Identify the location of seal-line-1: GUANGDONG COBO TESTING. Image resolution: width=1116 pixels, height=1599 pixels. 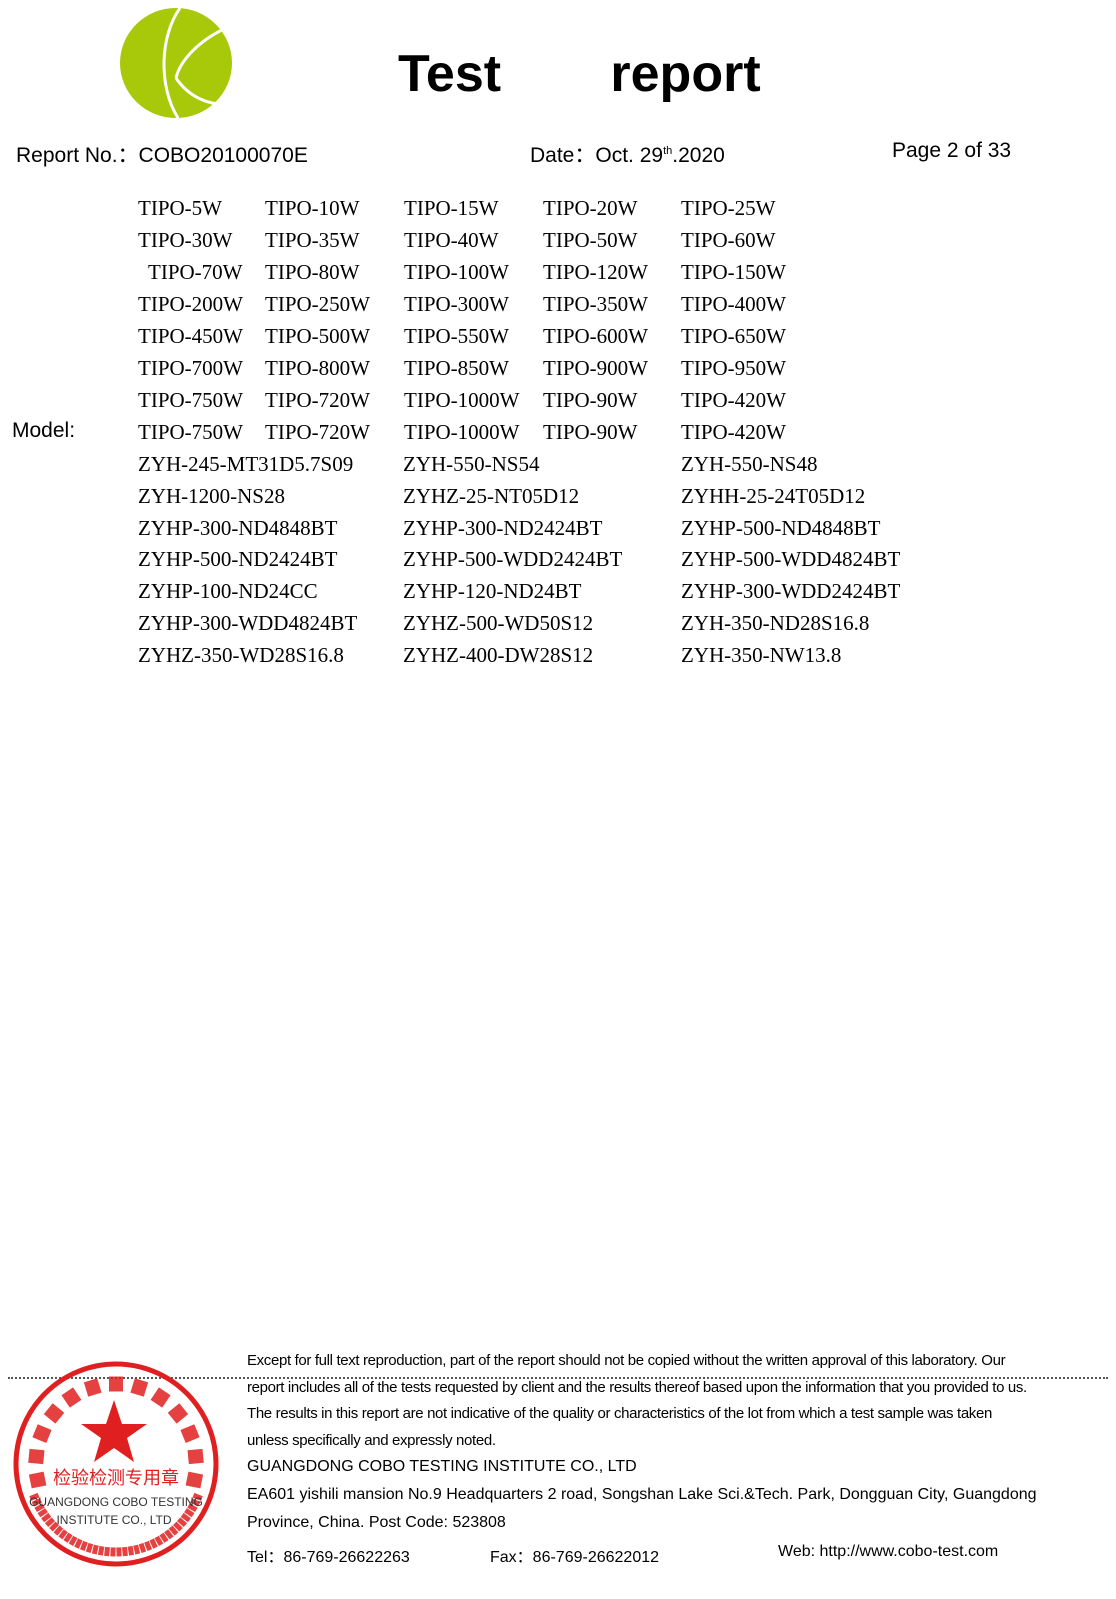
(116, 1502).